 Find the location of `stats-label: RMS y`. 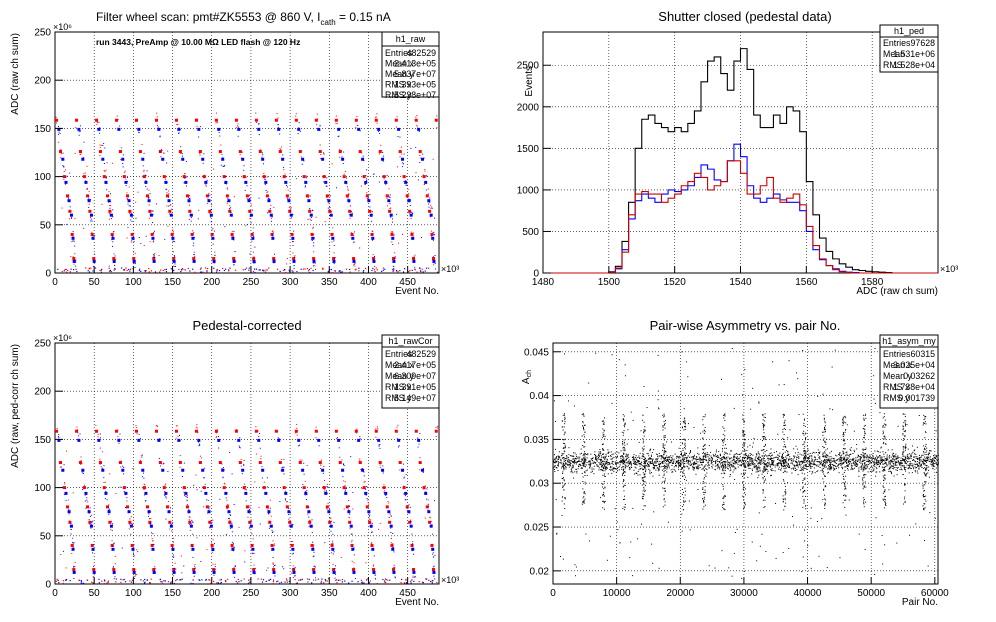

stats-label: RMS y is located at coordinates (398, 95).